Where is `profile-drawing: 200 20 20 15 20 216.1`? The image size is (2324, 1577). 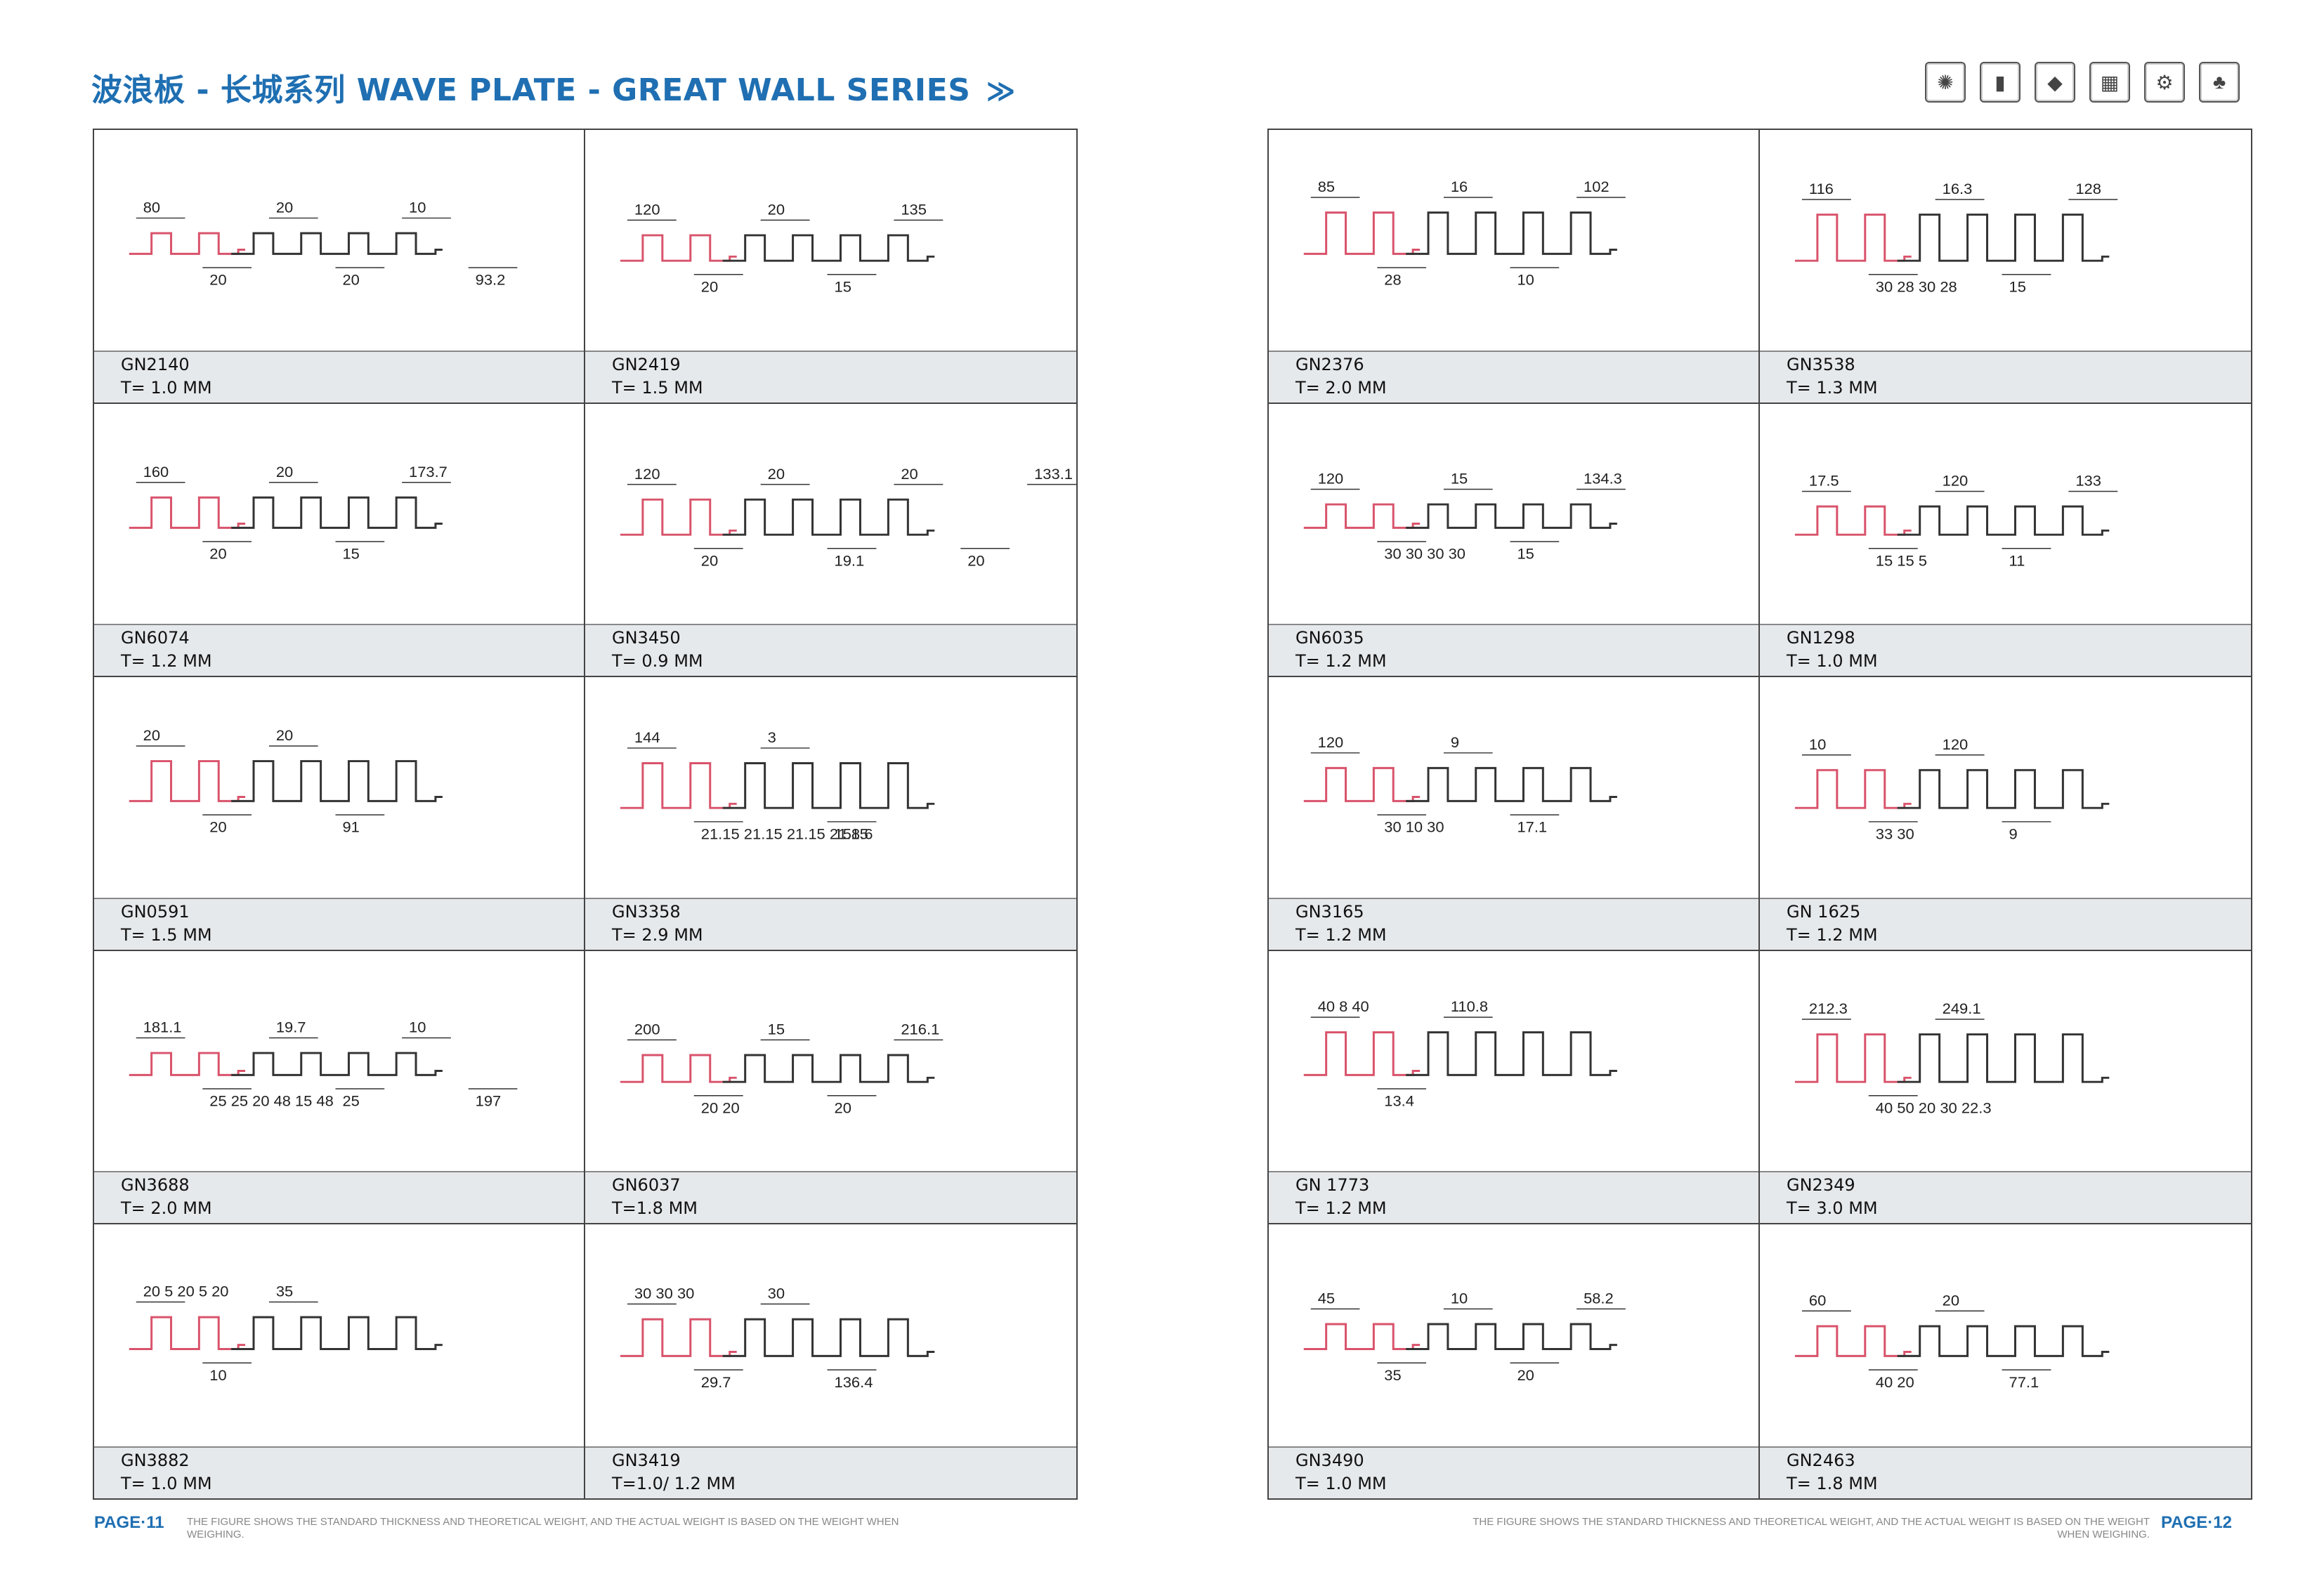
profile-drawing: 200 20 20 15 20 216.1 is located at coordinates (830, 1061).